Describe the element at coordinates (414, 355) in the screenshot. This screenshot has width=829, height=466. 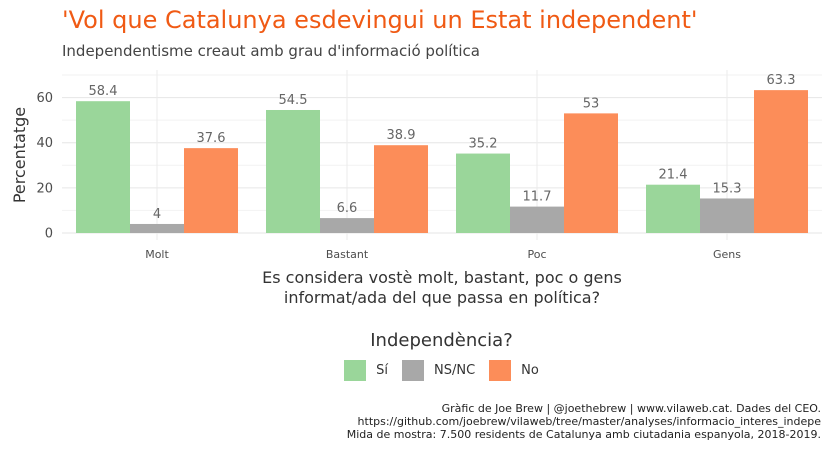
I see `legend: Independència? Sí NS/NC No` at that location.